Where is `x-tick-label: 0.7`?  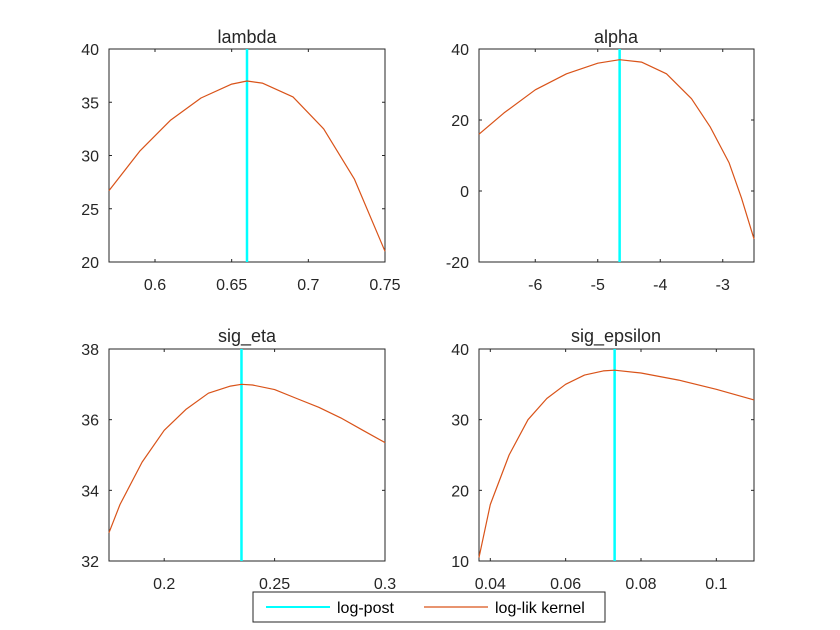
x-tick-label: 0.7 is located at coordinates (308, 285).